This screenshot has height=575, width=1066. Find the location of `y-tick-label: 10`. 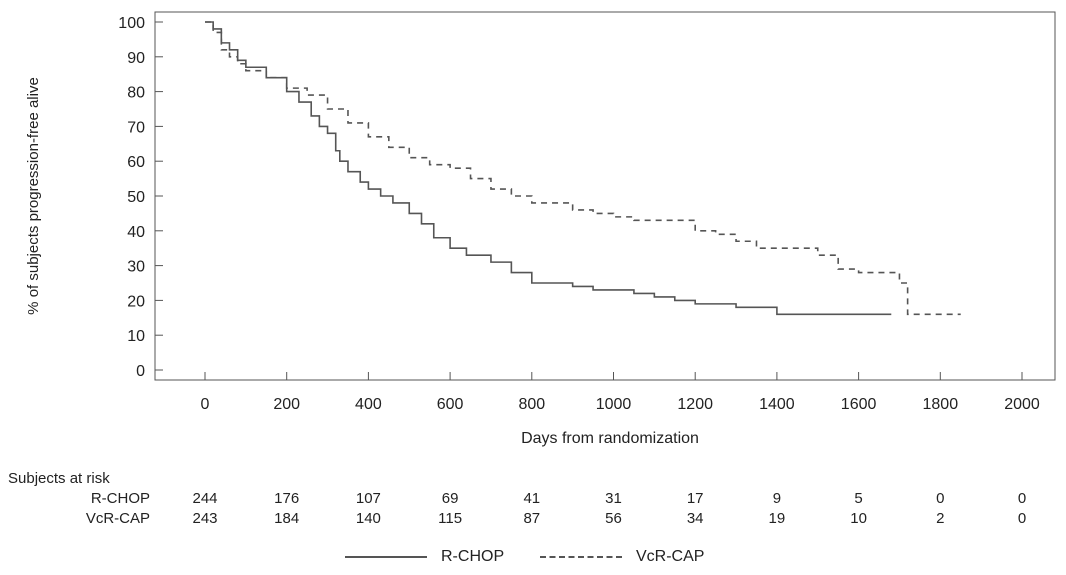

y-tick-label: 10 is located at coordinates (136, 336).